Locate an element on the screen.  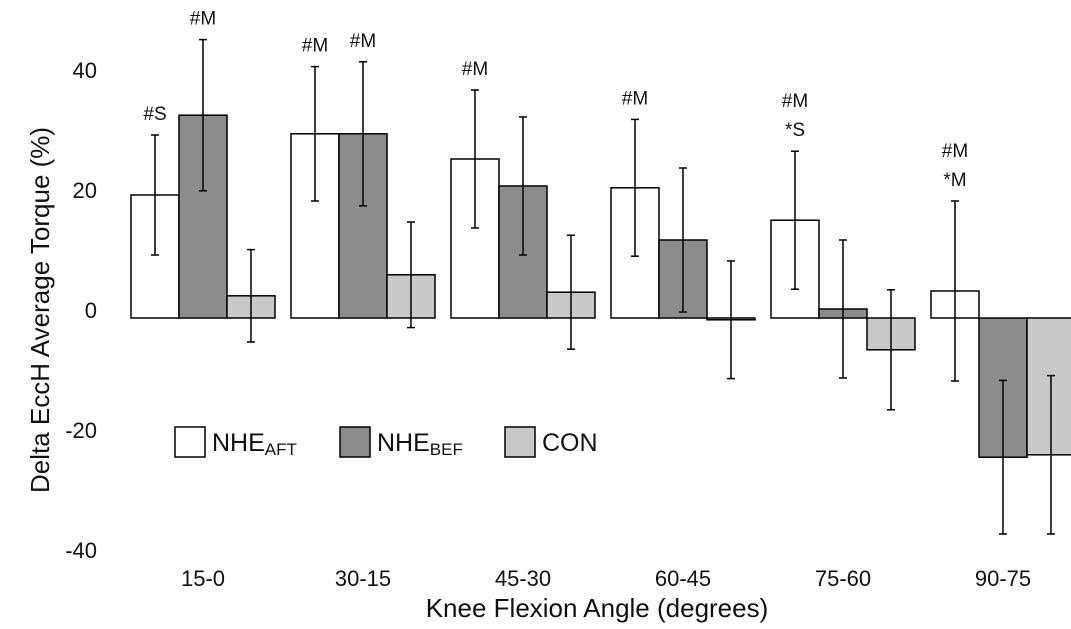
annotation: *M is located at coordinates (954, 180).